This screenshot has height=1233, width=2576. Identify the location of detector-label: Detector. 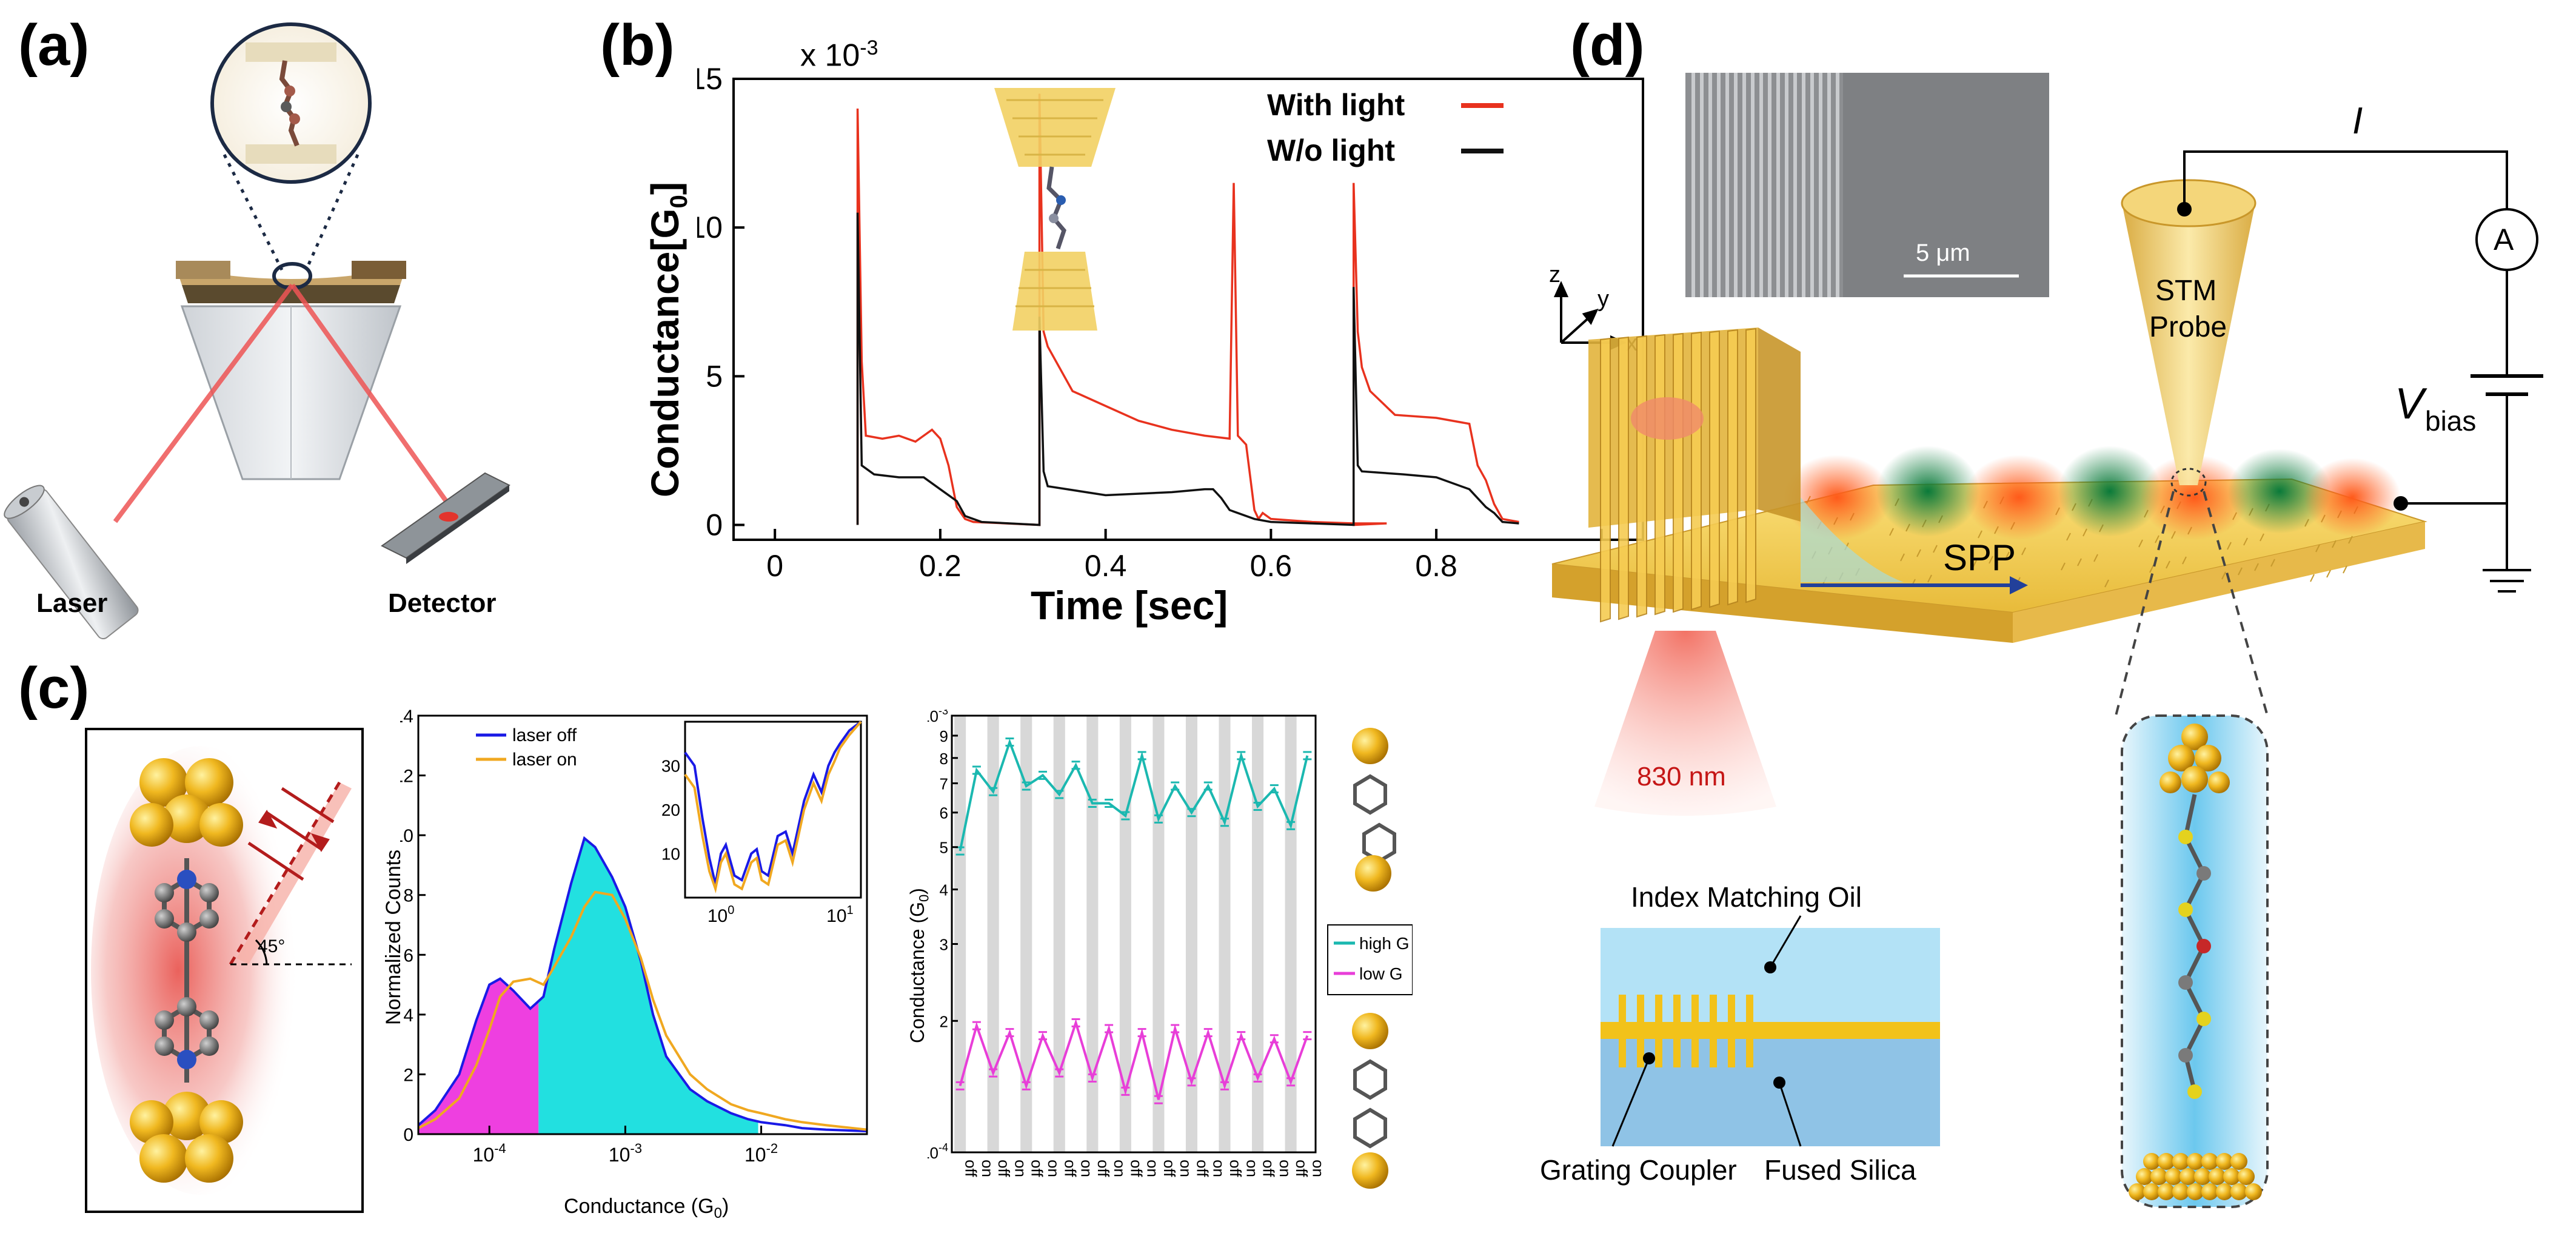
(442, 603).